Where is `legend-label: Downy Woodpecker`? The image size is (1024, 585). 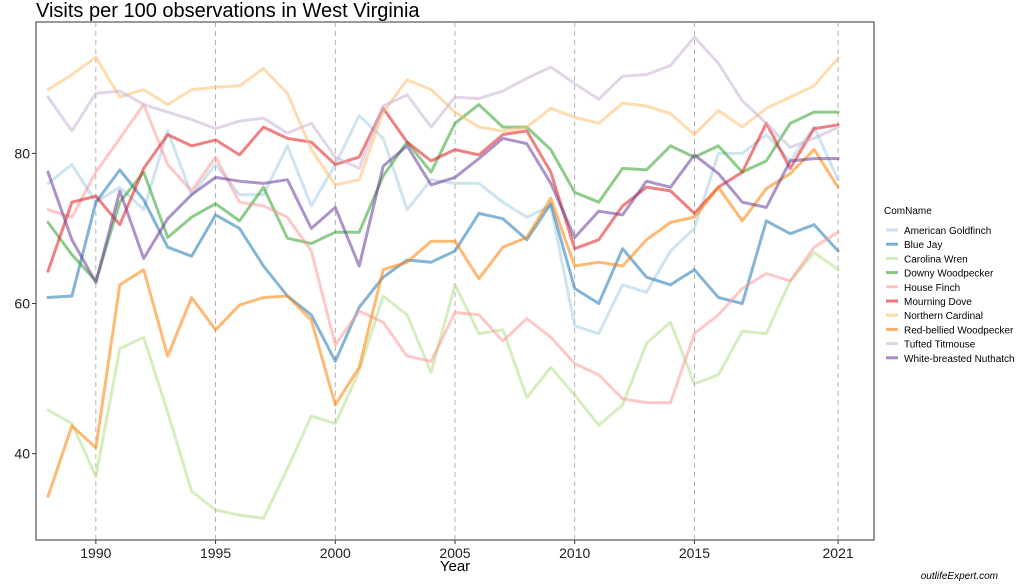 legend-label: Downy Woodpecker is located at coordinates (949, 274).